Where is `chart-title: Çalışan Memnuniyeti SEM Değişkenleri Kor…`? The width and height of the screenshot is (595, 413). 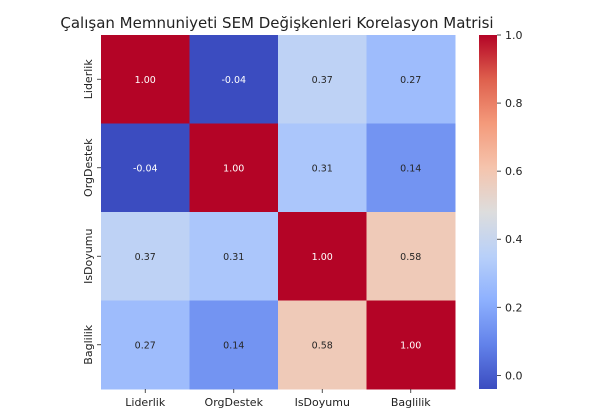
chart-title: Çalışan Memnuniyeti SEM Değişkenleri Kor… is located at coordinates (276, 23).